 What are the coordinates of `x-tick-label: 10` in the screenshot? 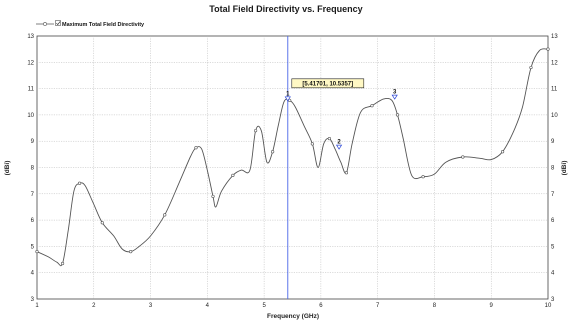 It's located at (548, 306).